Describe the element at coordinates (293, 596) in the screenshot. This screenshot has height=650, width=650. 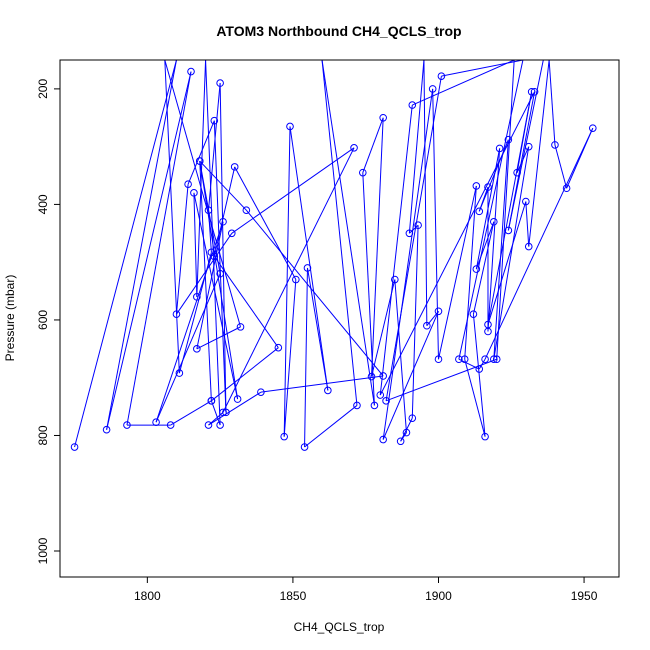
I see `x-tick-label: 1850` at that location.